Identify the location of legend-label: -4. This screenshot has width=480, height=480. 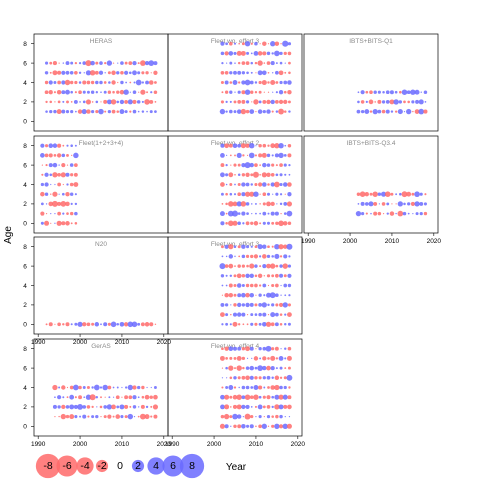
(84, 466).